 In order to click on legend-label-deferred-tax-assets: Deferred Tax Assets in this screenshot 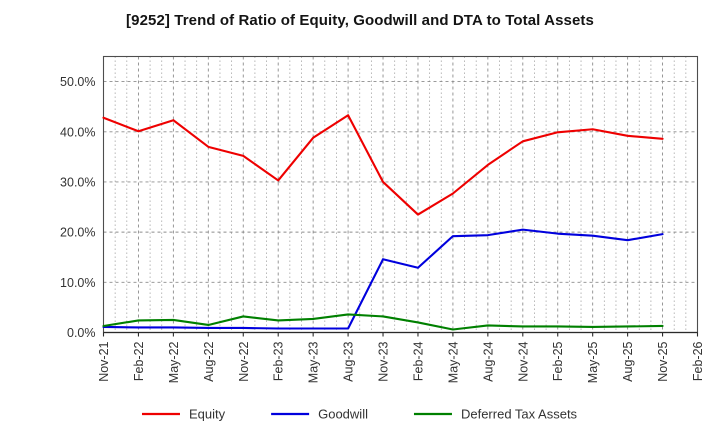, I will do `click(519, 414)`.